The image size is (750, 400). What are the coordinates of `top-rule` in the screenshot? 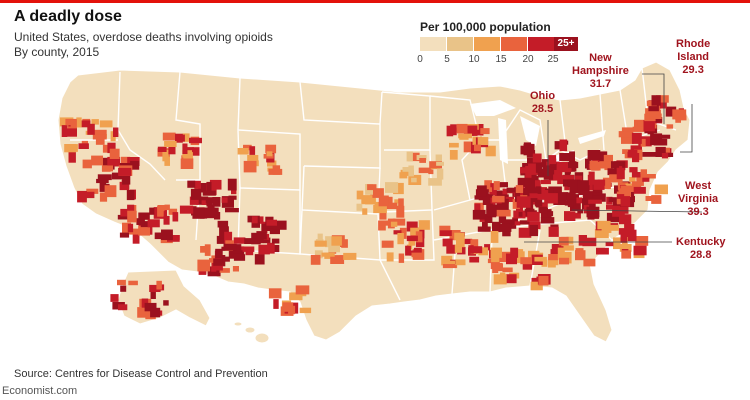 It's located at (375, 1).